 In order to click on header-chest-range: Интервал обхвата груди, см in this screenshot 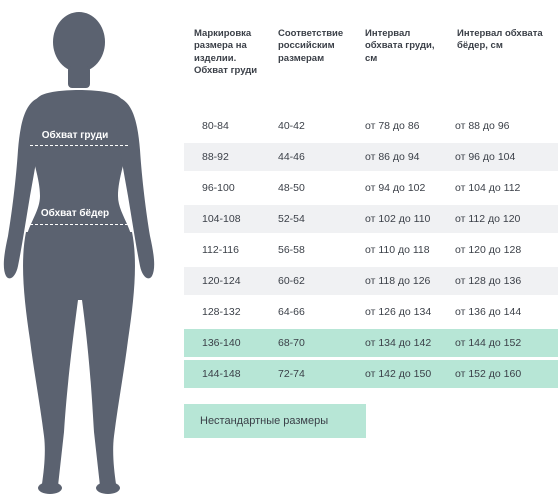, I will do `click(400, 46)`.